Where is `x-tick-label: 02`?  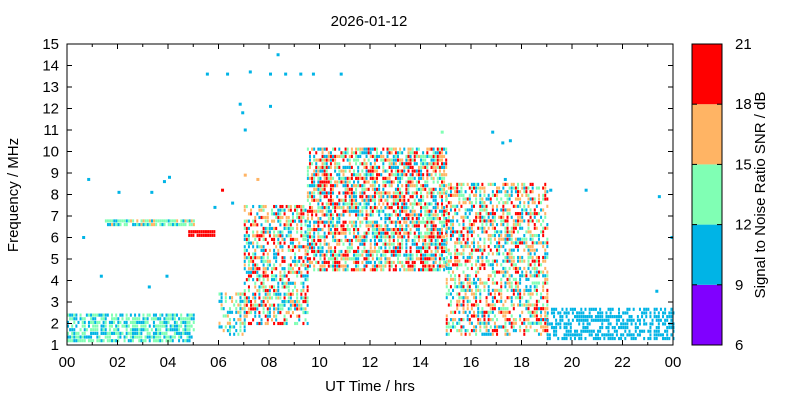
x-tick-label: 02 is located at coordinates (117, 362).